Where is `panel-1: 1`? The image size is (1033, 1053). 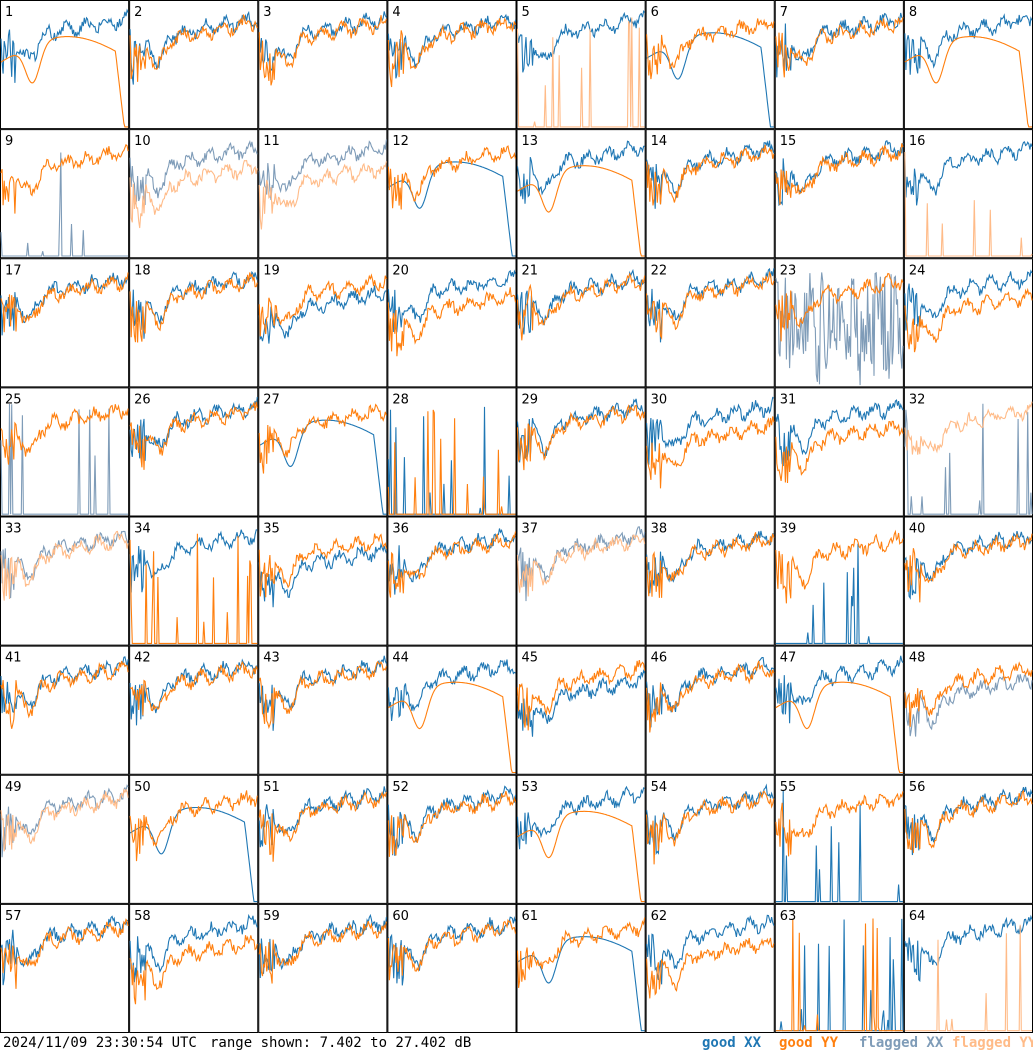
panel-1: 1 is located at coordinates (65, 65).